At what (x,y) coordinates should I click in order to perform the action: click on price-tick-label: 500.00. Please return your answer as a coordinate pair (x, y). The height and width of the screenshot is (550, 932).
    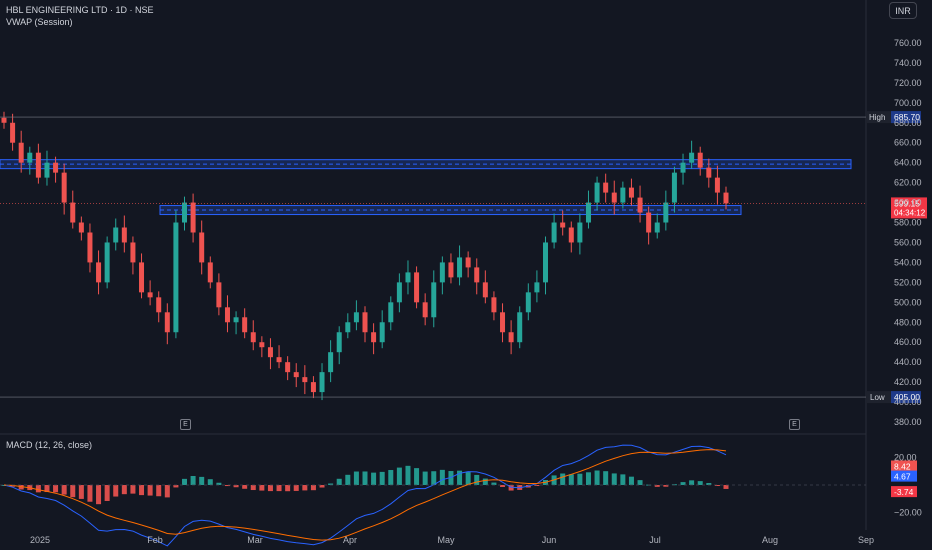
    Looking at the image, I should click on (908, 302).